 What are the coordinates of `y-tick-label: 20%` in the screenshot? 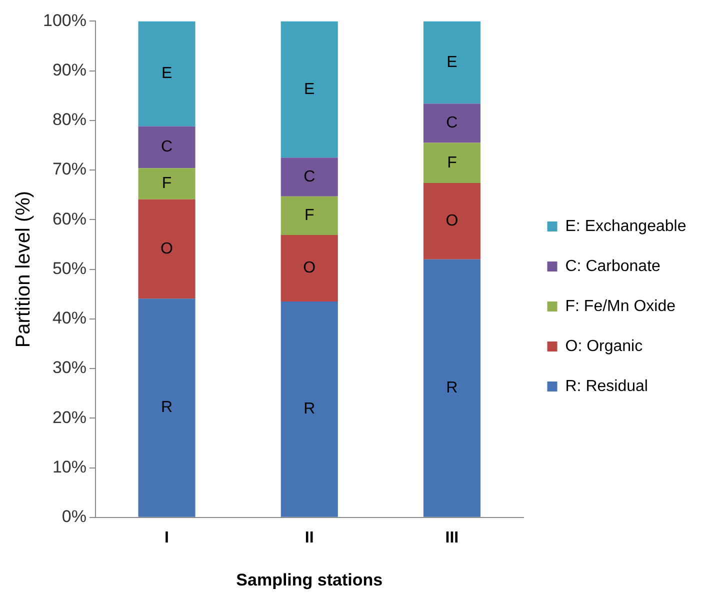 It's located at (69, 417).